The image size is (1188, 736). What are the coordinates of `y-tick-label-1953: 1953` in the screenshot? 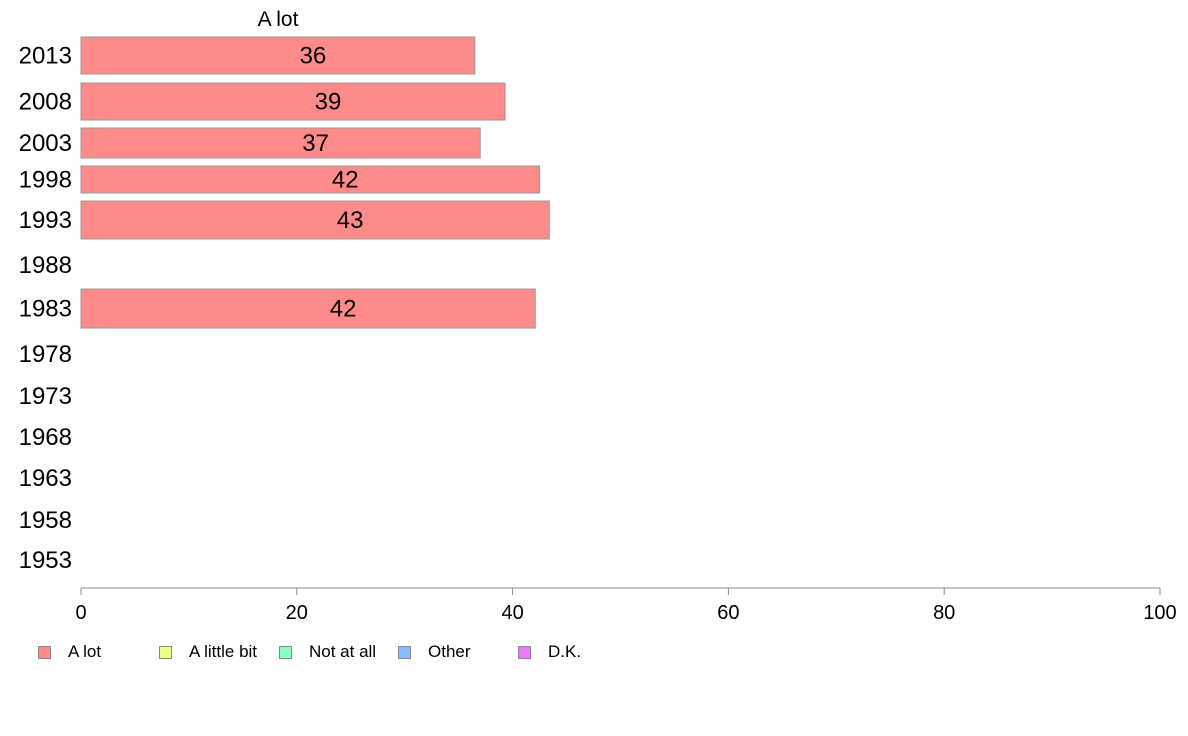 It's located at (45, 560).